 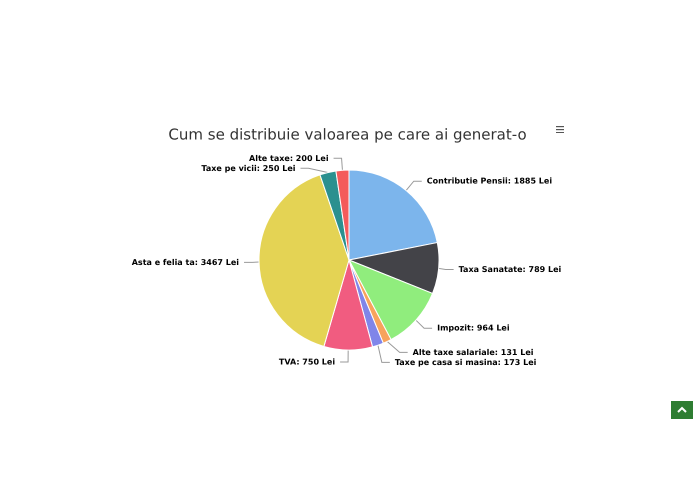 What do you see at coordinates (473, 352) in the screenshot?
I see `slice-label: Alte taxe salariale: 131 Lei` at bounding box center [473, 352].